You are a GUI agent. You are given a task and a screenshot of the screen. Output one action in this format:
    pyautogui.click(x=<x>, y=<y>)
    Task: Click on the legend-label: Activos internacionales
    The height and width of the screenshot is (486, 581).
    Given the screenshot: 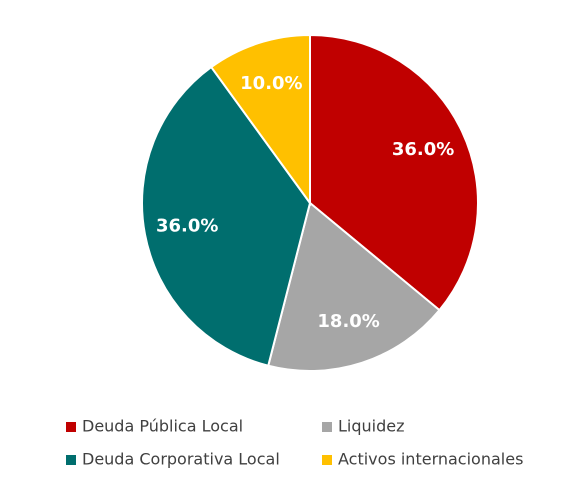 What is the action you would take?
    pyautogui.click(x=430, y=459)
    